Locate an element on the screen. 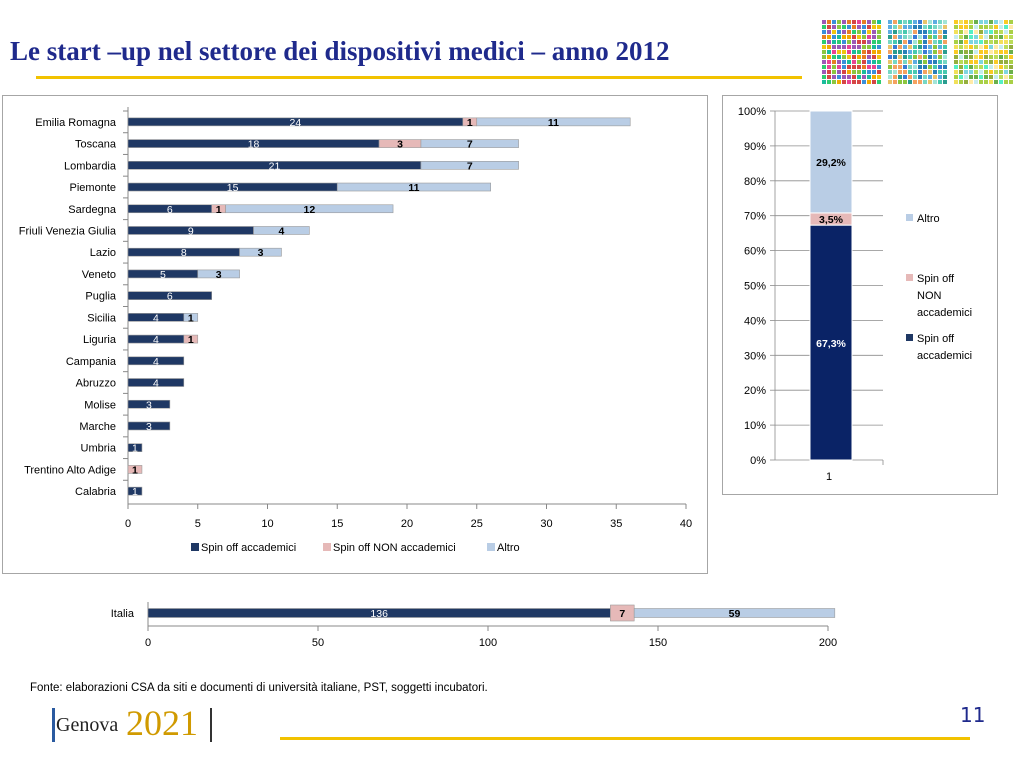  legend-label: Spin off accademici is located at coordinates (248, 548).